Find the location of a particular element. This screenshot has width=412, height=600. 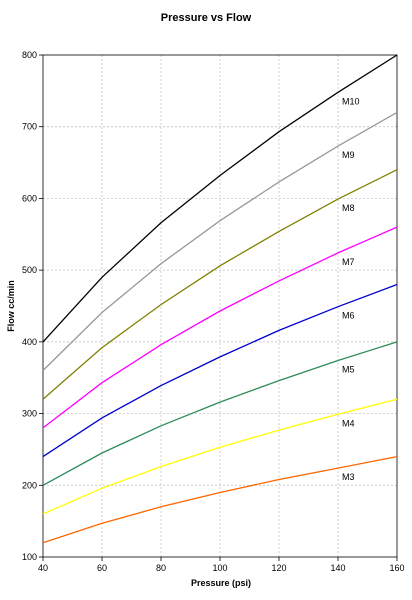

y-tick-label: 400 is located at coordinates (29, 342).